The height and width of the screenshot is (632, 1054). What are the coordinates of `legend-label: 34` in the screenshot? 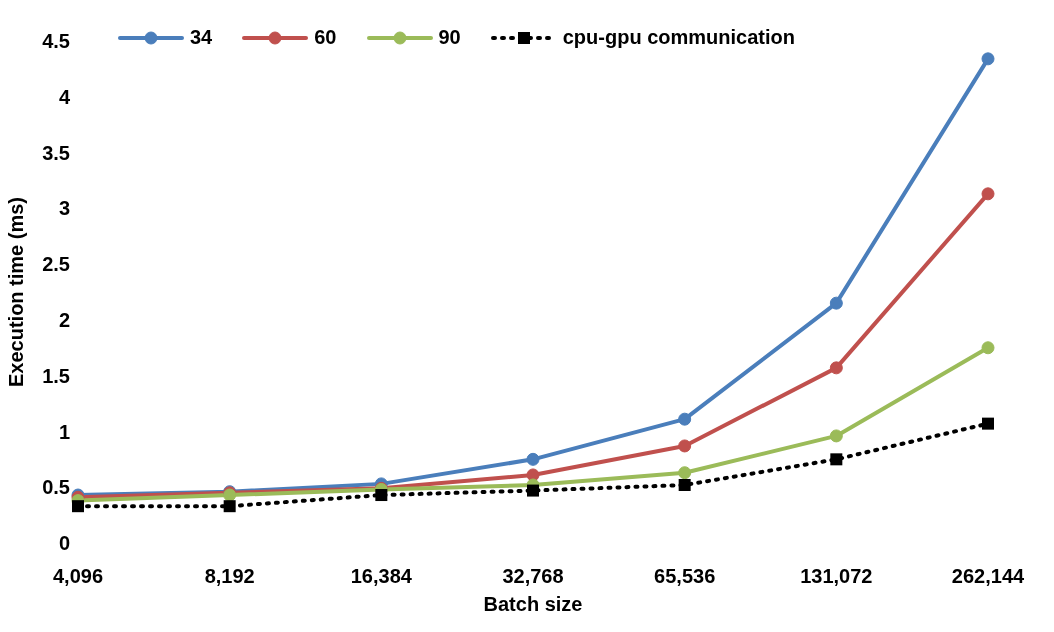 It's located at (201, 37).